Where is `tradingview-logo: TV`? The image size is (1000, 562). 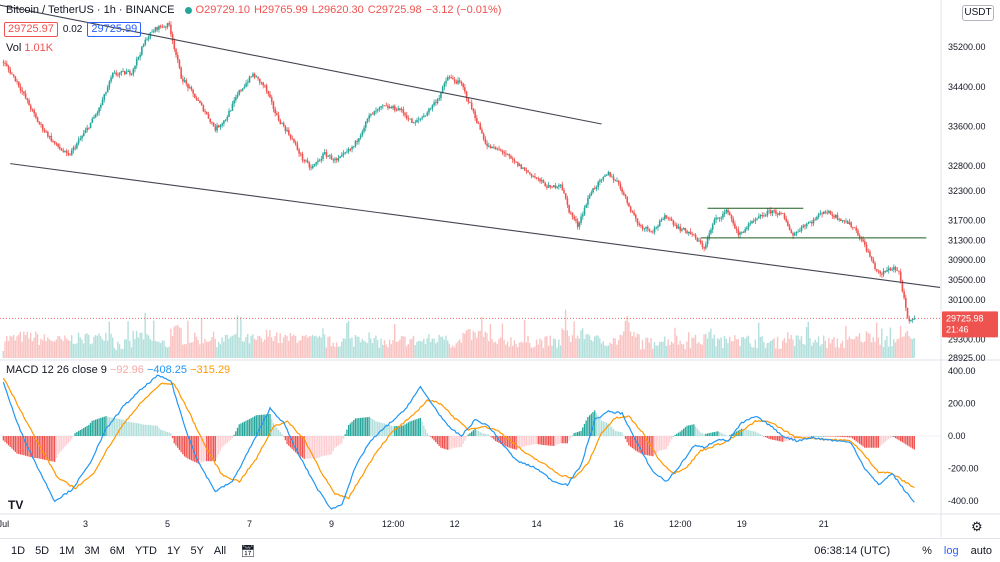 tradingview-logo: TV is located at coordinates (16, 505).